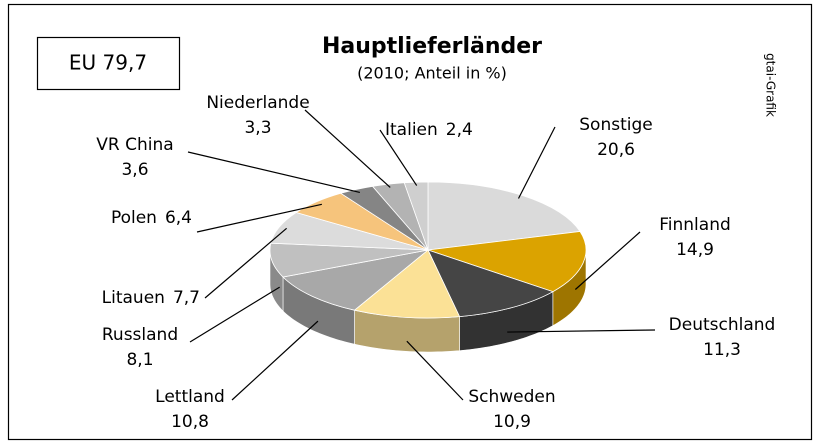  I want to click on annotation: EU 79,7, so click(108, 63).